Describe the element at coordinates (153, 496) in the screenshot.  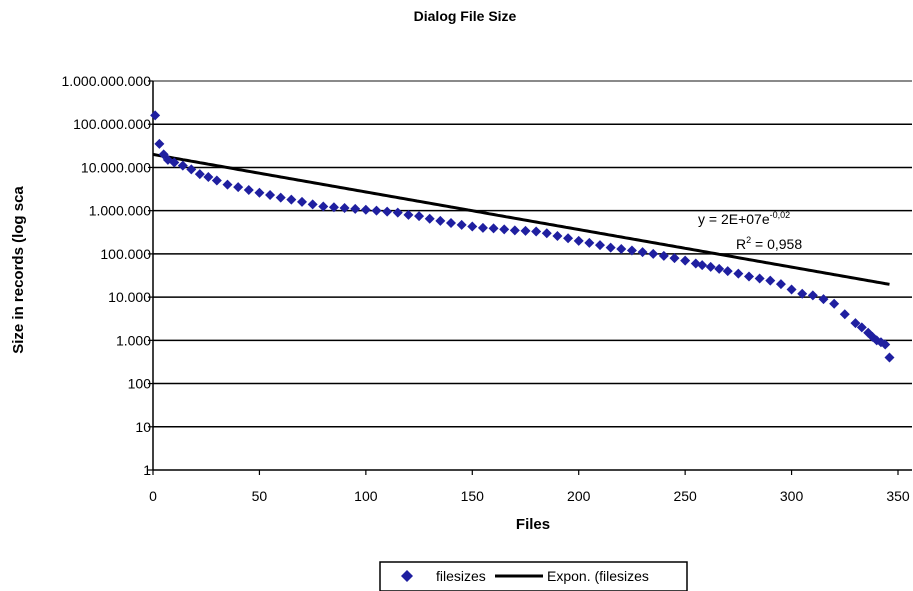
I see `x-tick-label: 0` at that location.